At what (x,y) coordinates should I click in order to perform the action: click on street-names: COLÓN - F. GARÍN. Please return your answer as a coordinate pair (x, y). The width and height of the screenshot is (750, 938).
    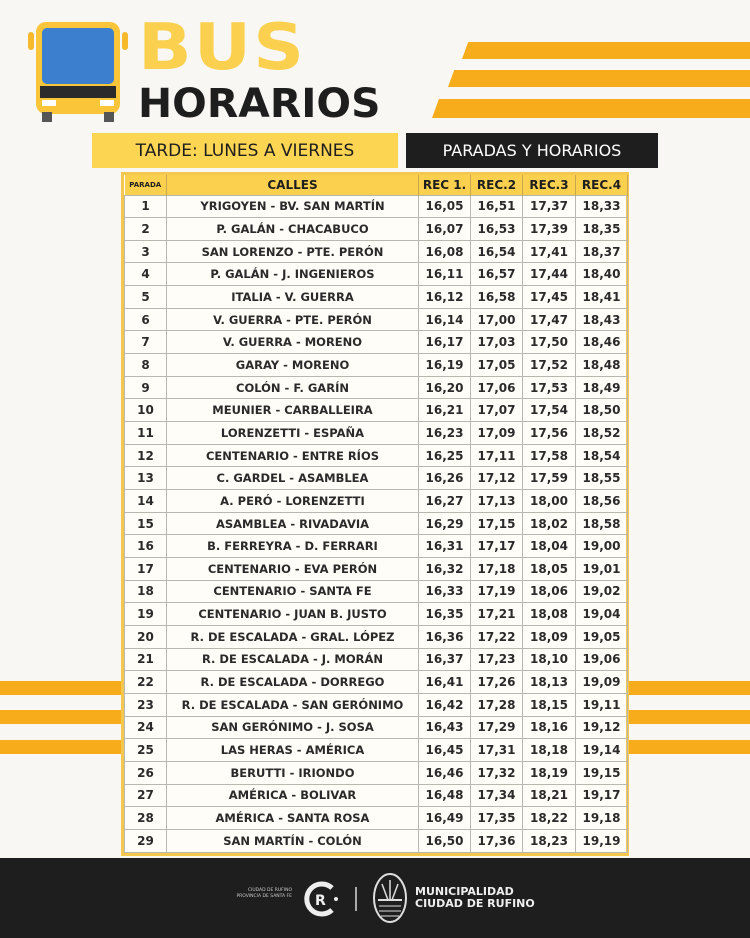
    Looking at the image, I should click on (292, 387).